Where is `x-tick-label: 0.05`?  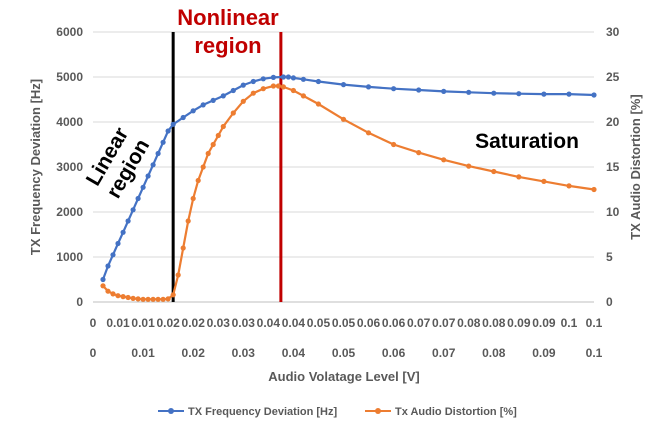
x-tick-label: 0.05 is located at coordinates (319, 323).